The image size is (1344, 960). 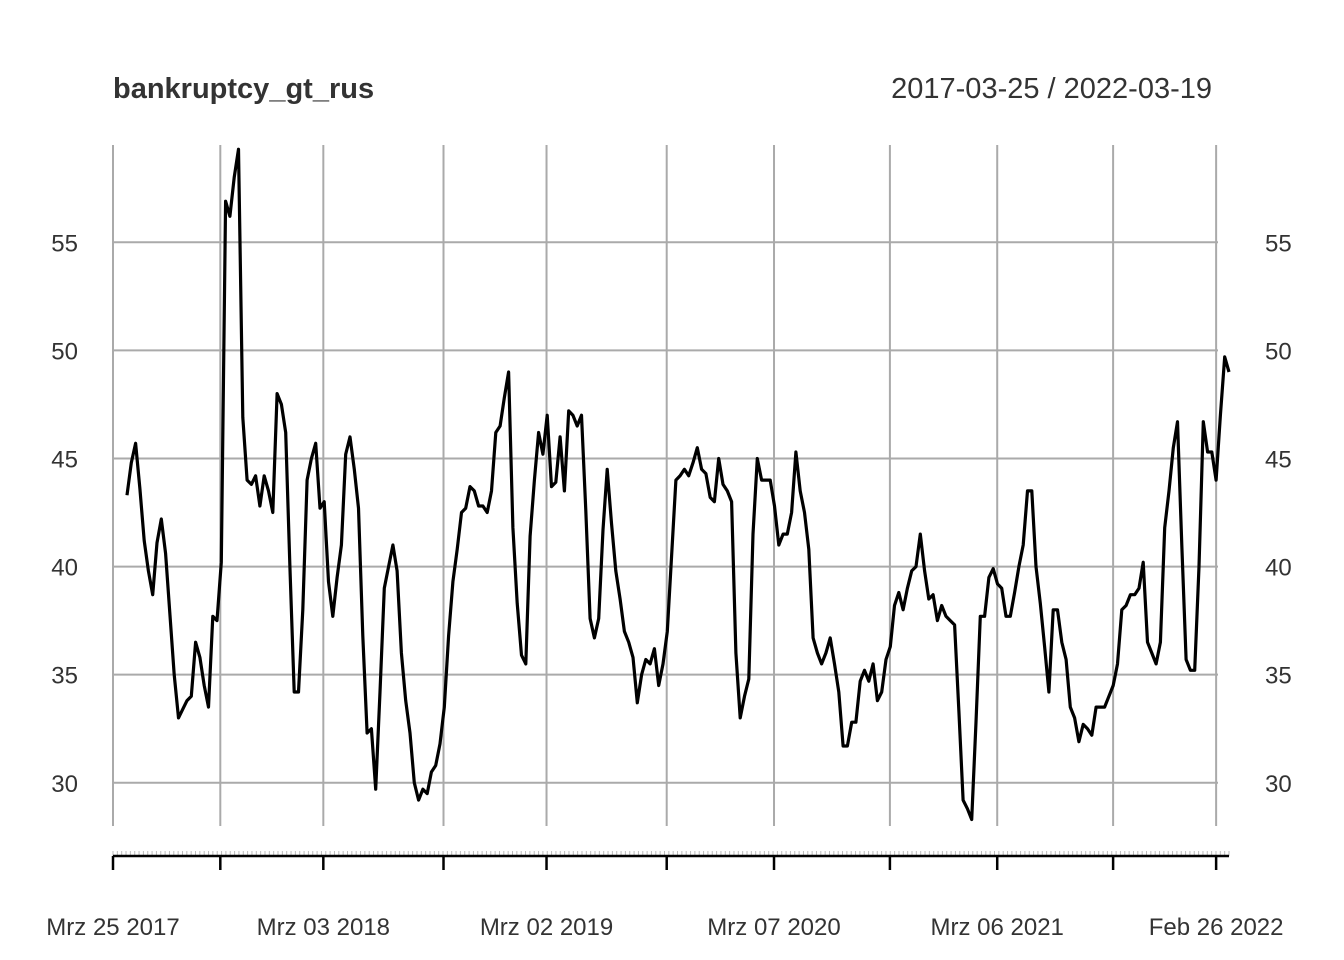 What do you see at coordinates (1278, 513) in the screenshot?
I see `y-axis-right: 30 35 40 45 50 55` at bounding box center [1278, 513].